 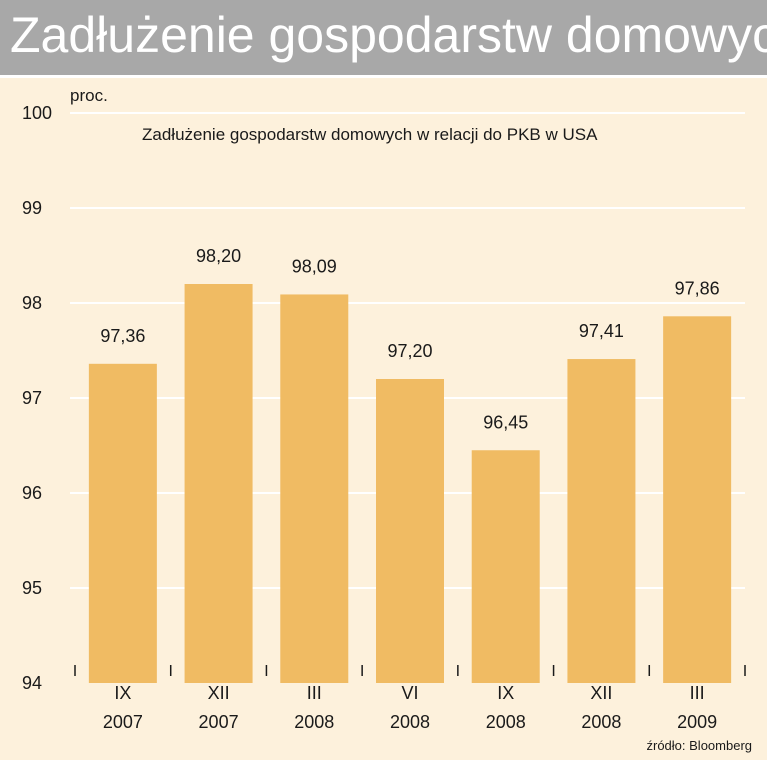 I want to click on y-axis-unit: proc., so click(x=89, y=95).